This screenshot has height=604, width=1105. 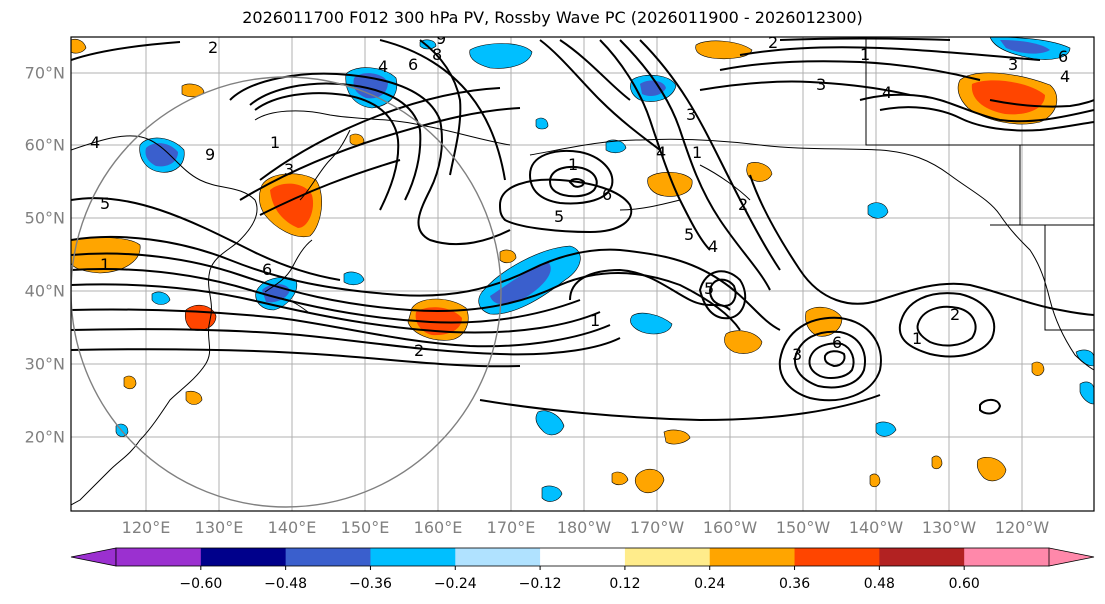 I want to click on colorbar-tick-label: −0.24, so click(x=455, y=584).